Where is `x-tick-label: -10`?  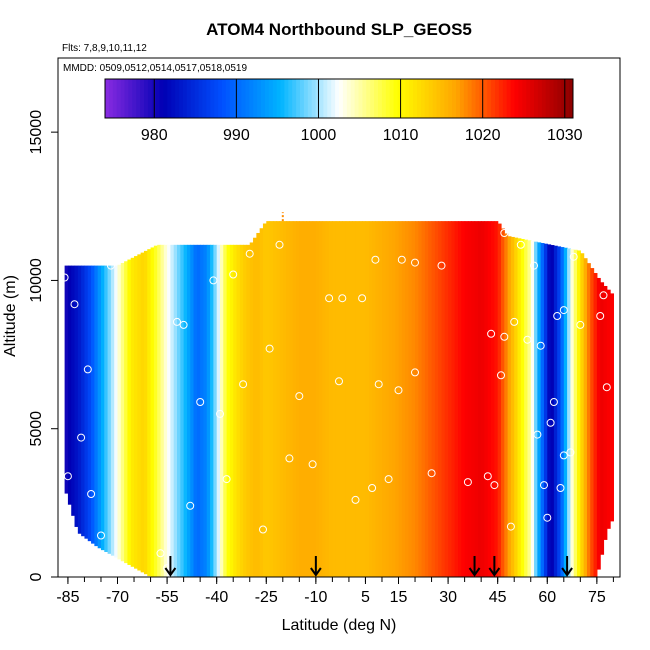
x-tick-label: -10 is located at coordinates (315, 597).